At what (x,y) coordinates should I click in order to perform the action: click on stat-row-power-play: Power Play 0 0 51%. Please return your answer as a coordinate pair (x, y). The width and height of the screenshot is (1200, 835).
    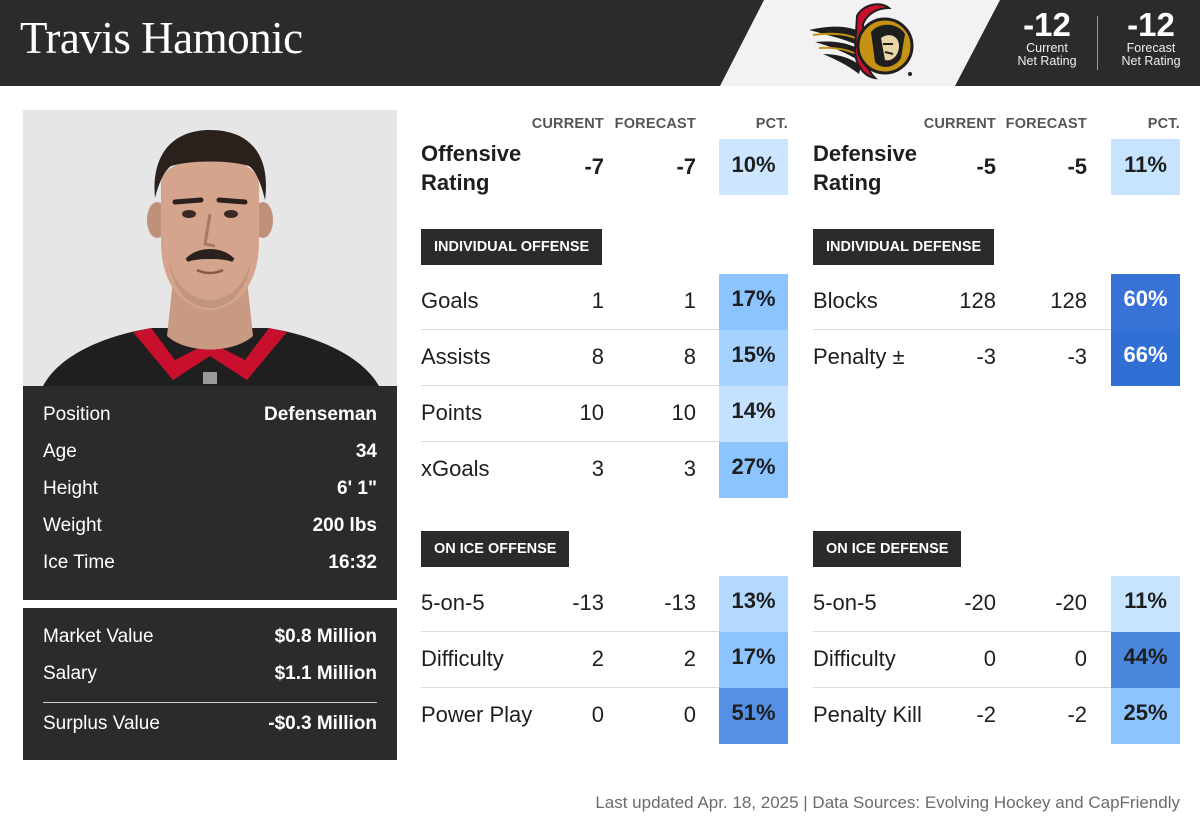
    Looking at the image, I should click on (604, 716).